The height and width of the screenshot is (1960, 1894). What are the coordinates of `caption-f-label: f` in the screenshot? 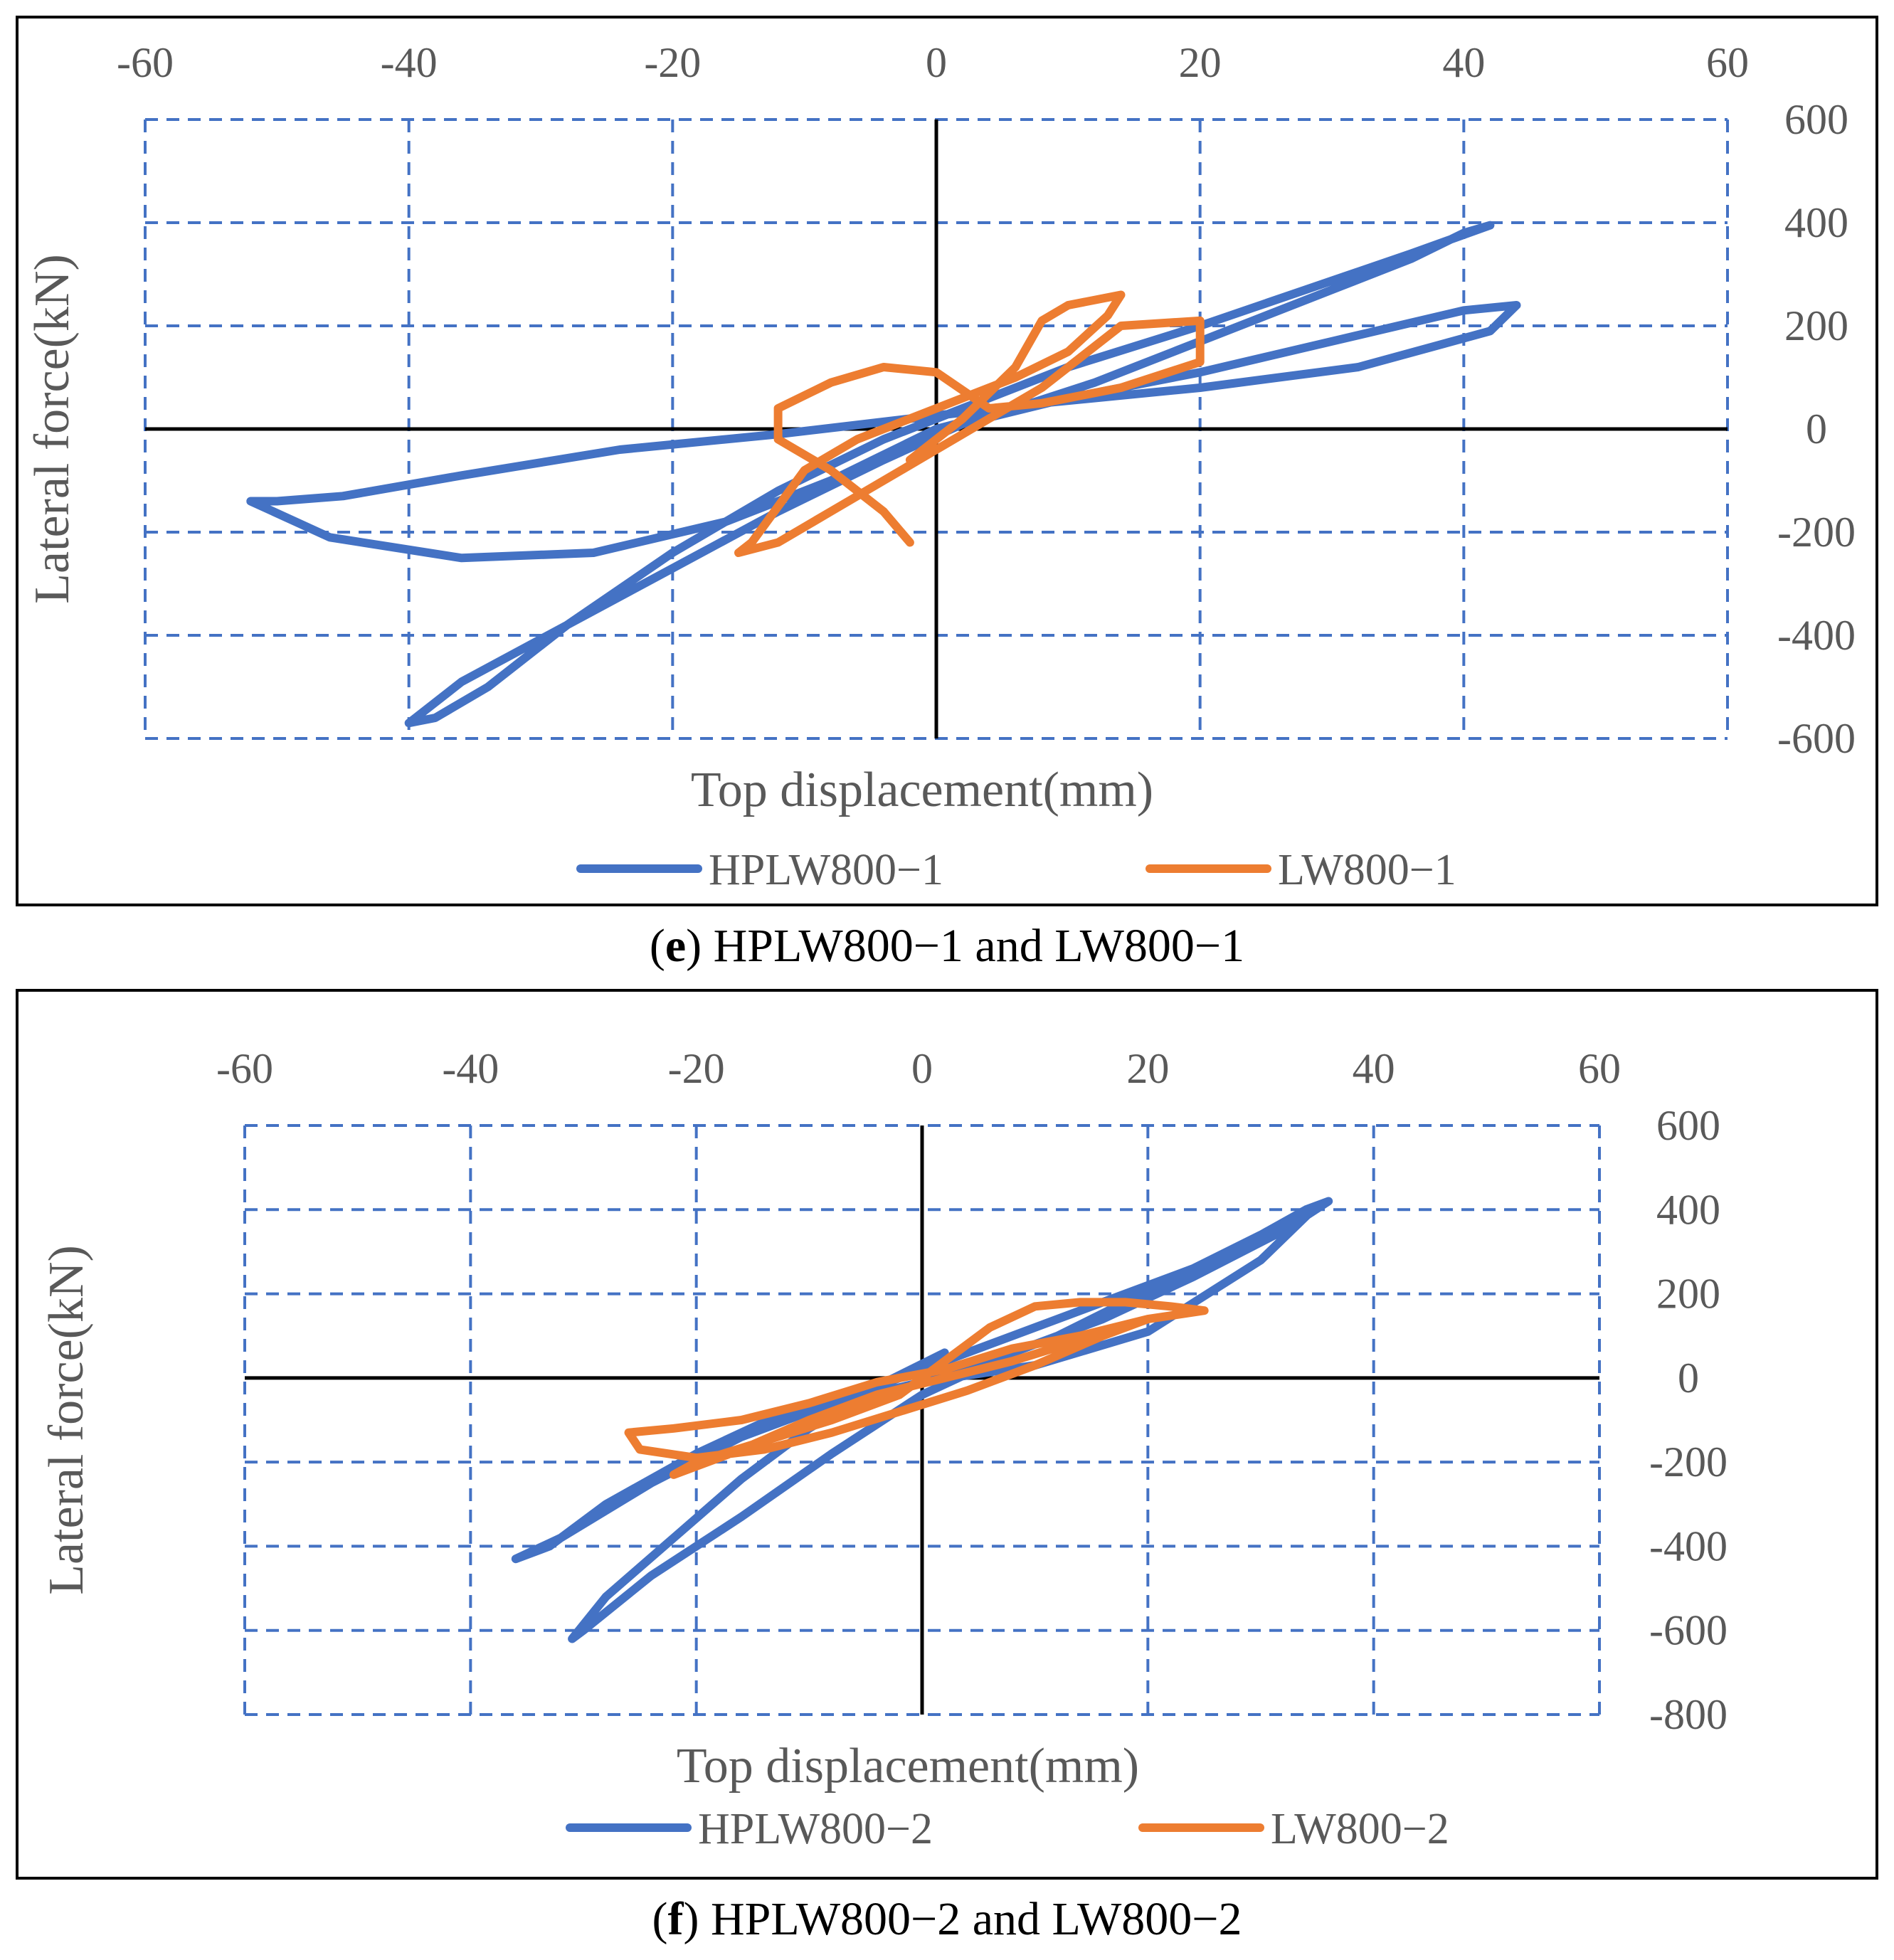 It's located at (675, 1919).